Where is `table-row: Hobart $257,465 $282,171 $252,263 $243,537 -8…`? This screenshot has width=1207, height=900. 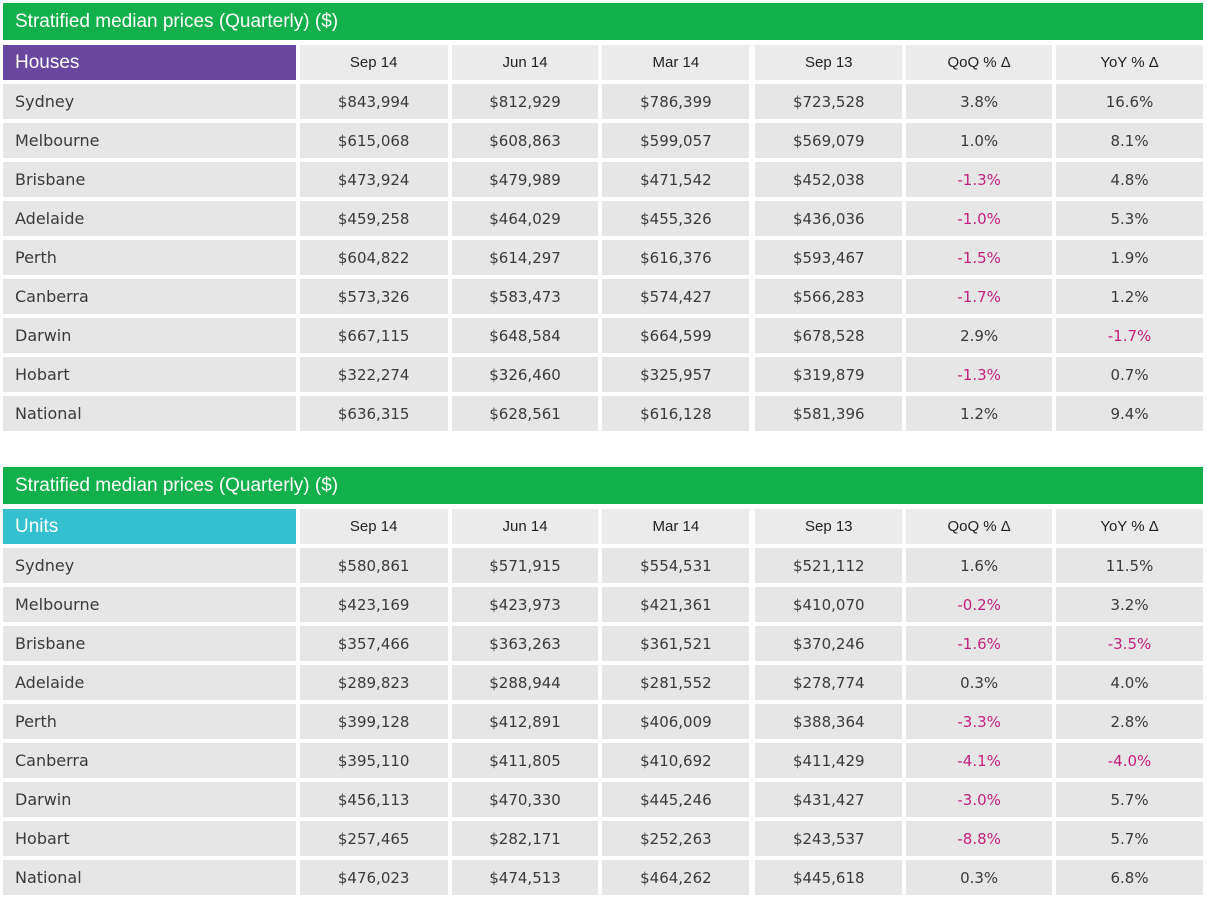
table-row: Hobart $257,465 $282,171 $252,263 $243,537 -8… is located at coordinates (603, 838).